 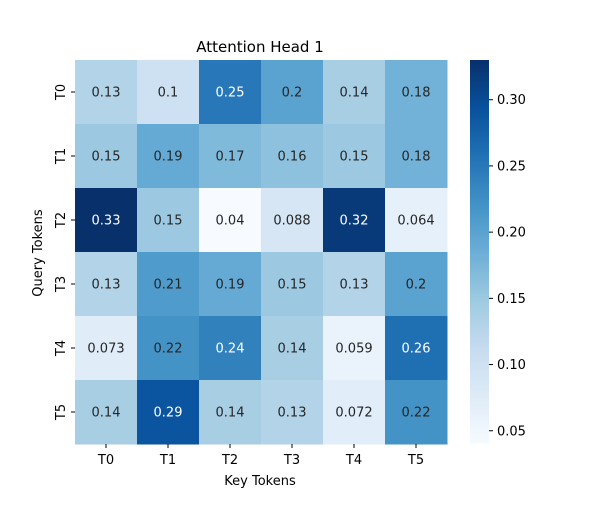 I want to click on x-tick-label: T2, so click(x=229, y=460).